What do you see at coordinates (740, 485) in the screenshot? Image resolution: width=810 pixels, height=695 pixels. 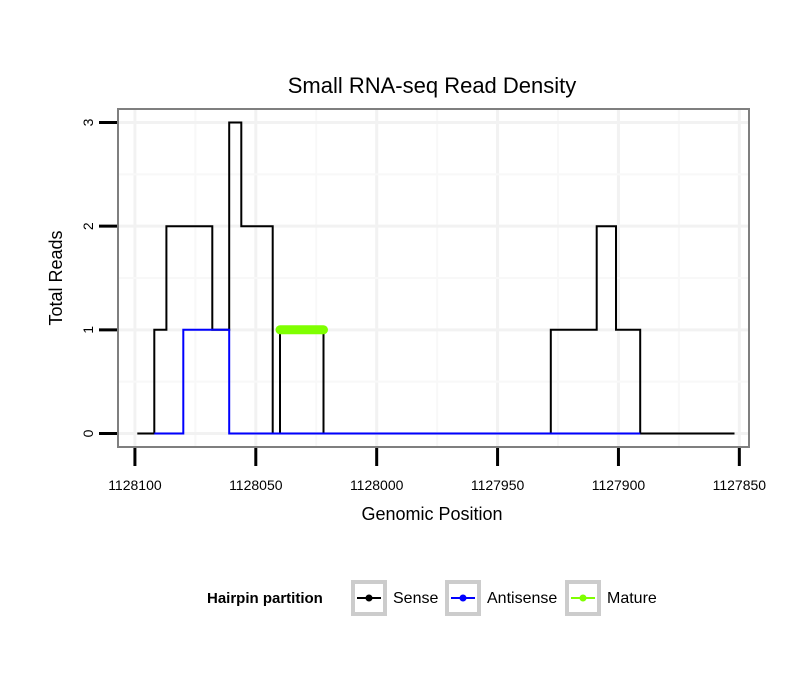 I see `x-tick-label-1127850: 1127850` at bounding box center [740, 485].